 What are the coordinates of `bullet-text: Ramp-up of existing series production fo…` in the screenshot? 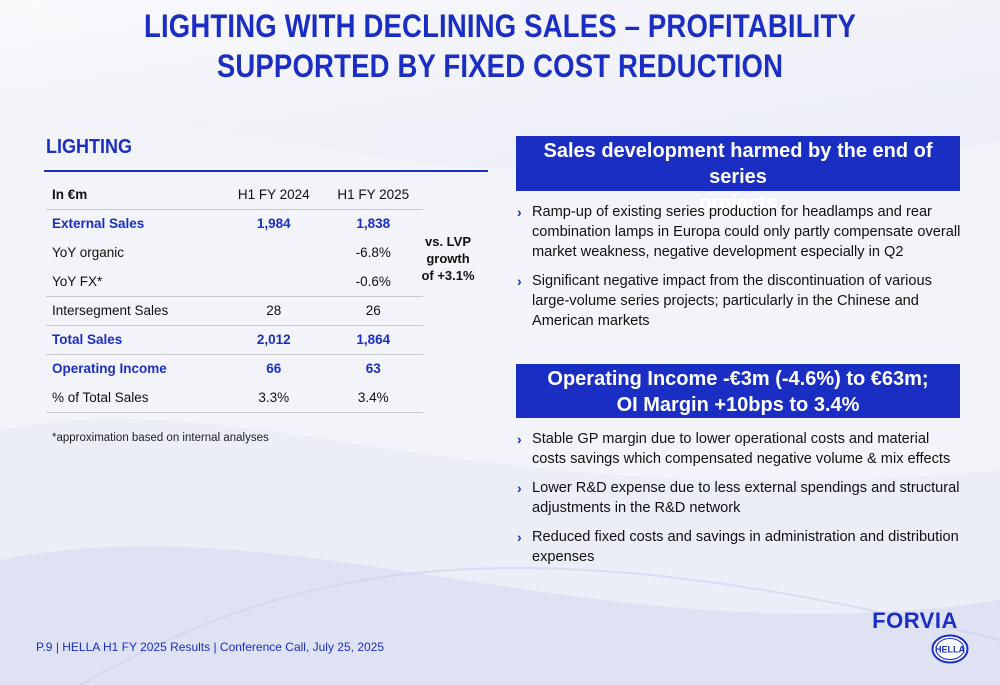 It's located at (746, 232).